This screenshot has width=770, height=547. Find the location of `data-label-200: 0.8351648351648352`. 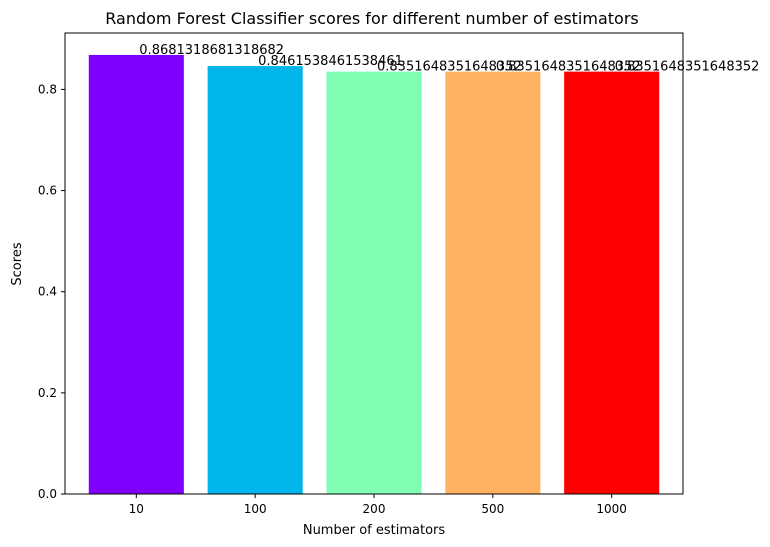

data-label-200: 0.8351648351648352 is located at coordinates (449, 67).